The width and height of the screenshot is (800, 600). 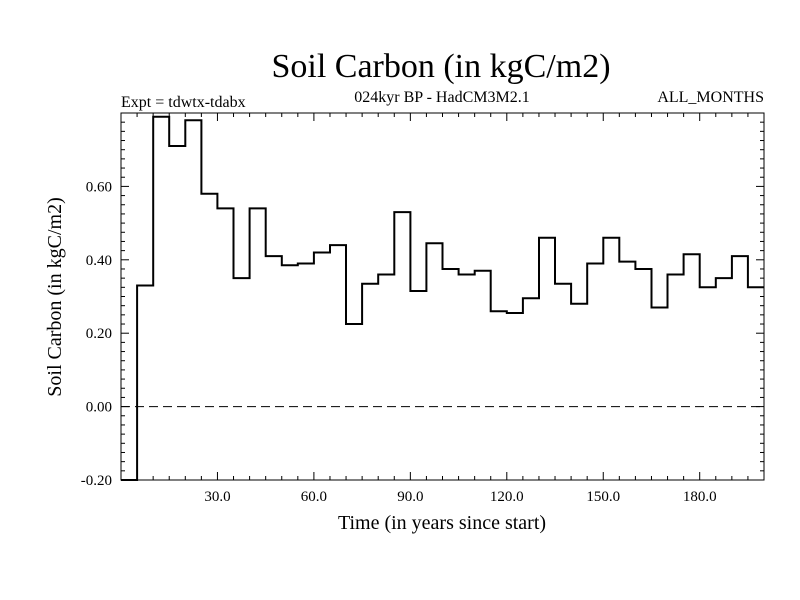 What do you see at coordinates (507, 497) in the screenshot?
I see `x-tick-label: 120.0` at bounding box center [507, 497].